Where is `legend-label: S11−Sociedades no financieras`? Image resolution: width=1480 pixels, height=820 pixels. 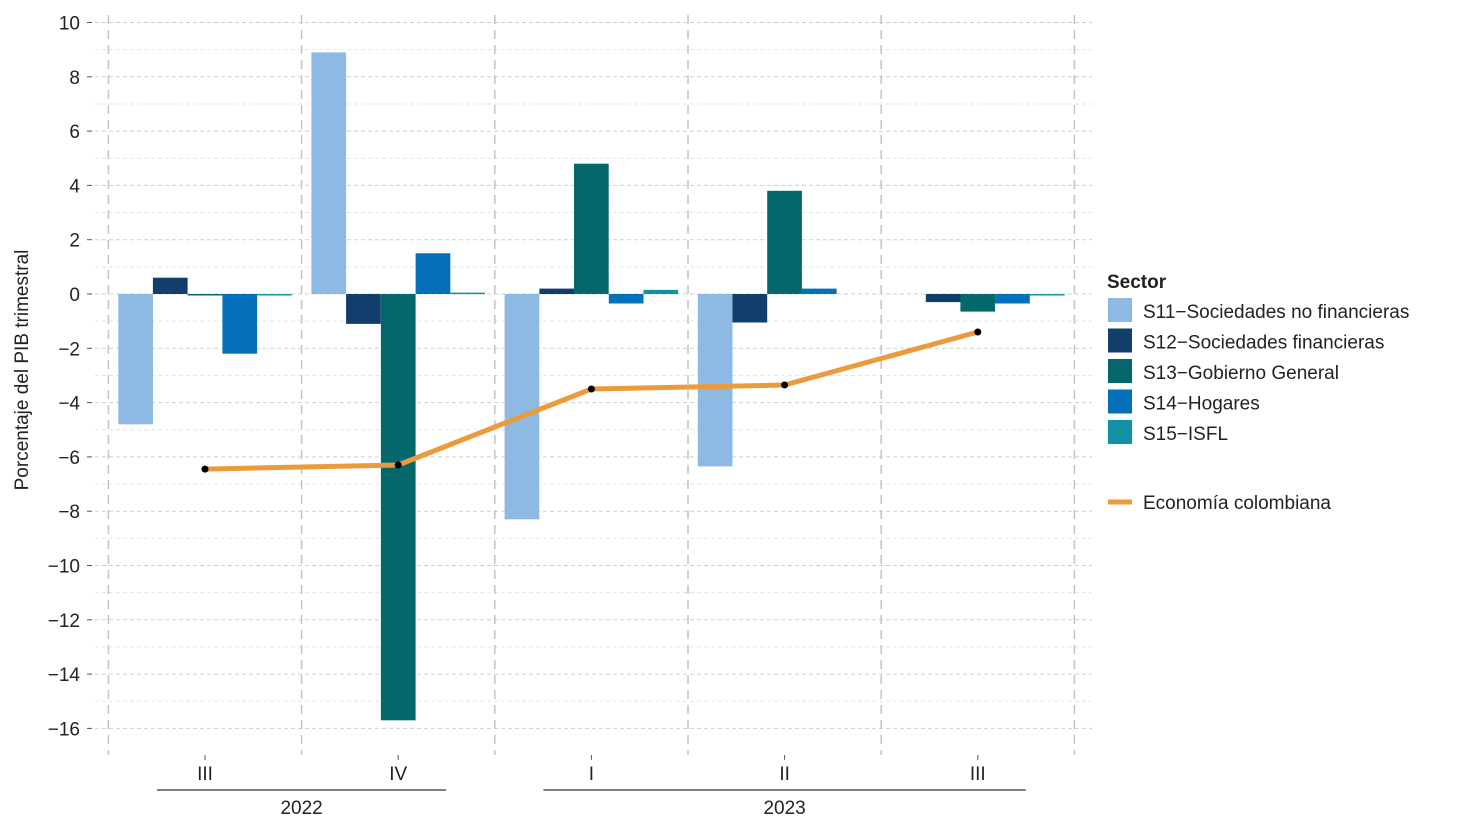 legend-label: S11−Sociedades no financieras is located at coordinates (1276, 312).